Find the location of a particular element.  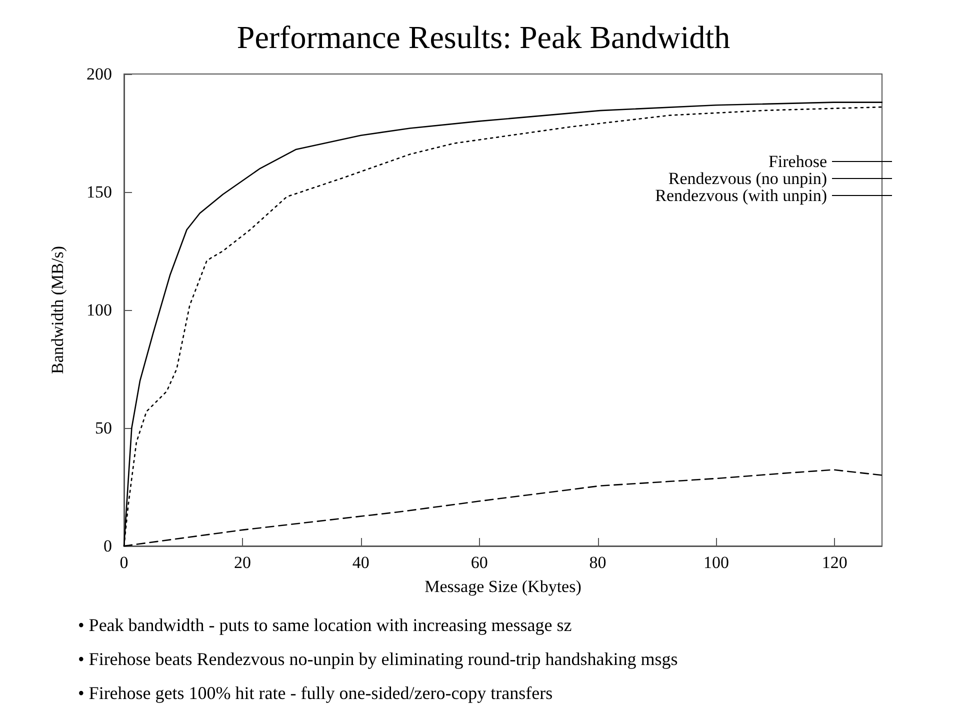

text: • Peak bandwidth - puts to same location with increasing message sz is located at coordinates (325, 625).